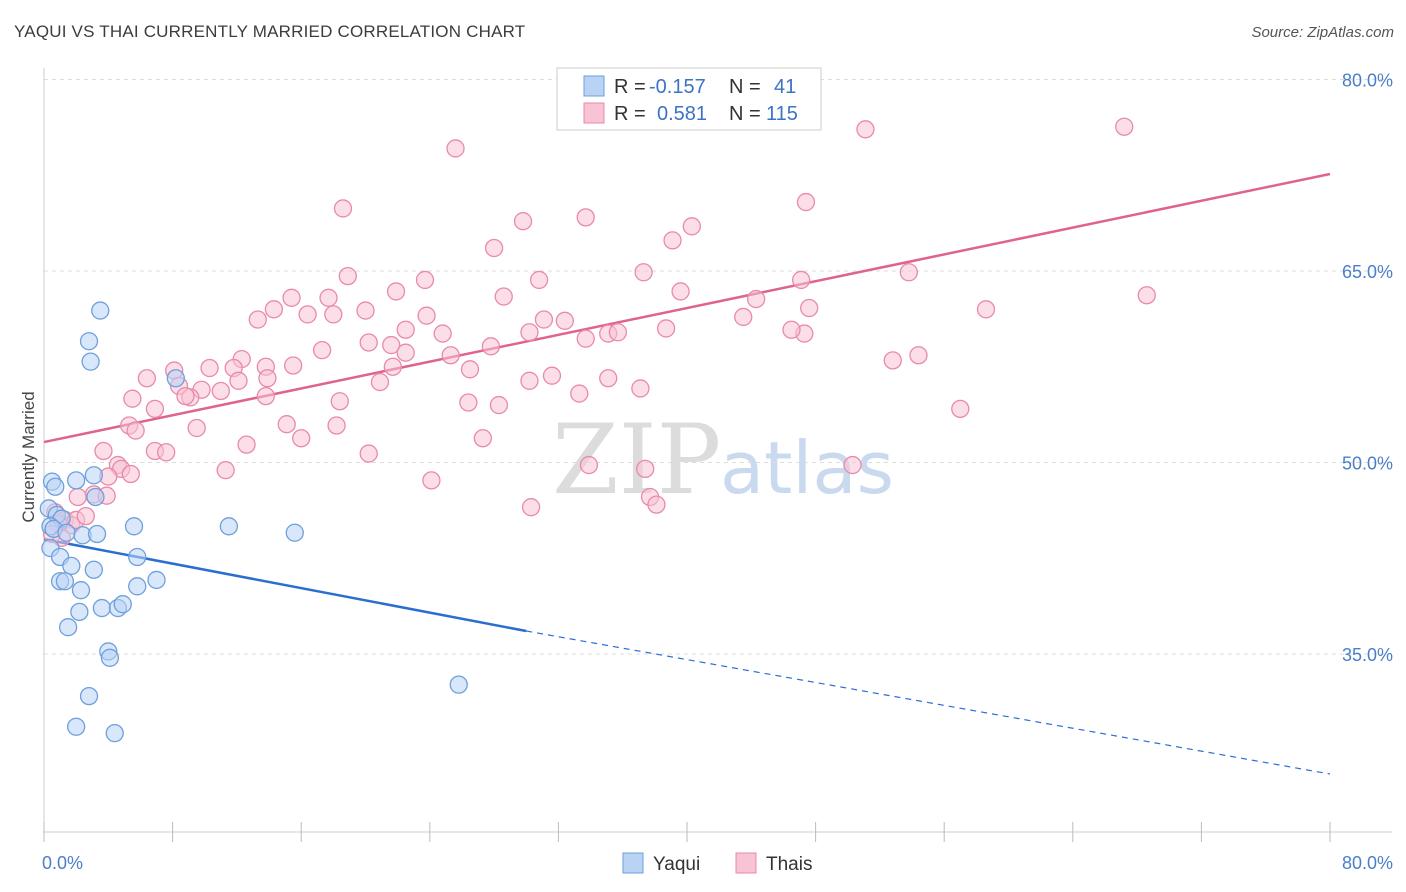  What do you see at coordinates (594, 86) in the screenshot?
I see `legend-swatch-yaqui` at bounding box center [594, 86].